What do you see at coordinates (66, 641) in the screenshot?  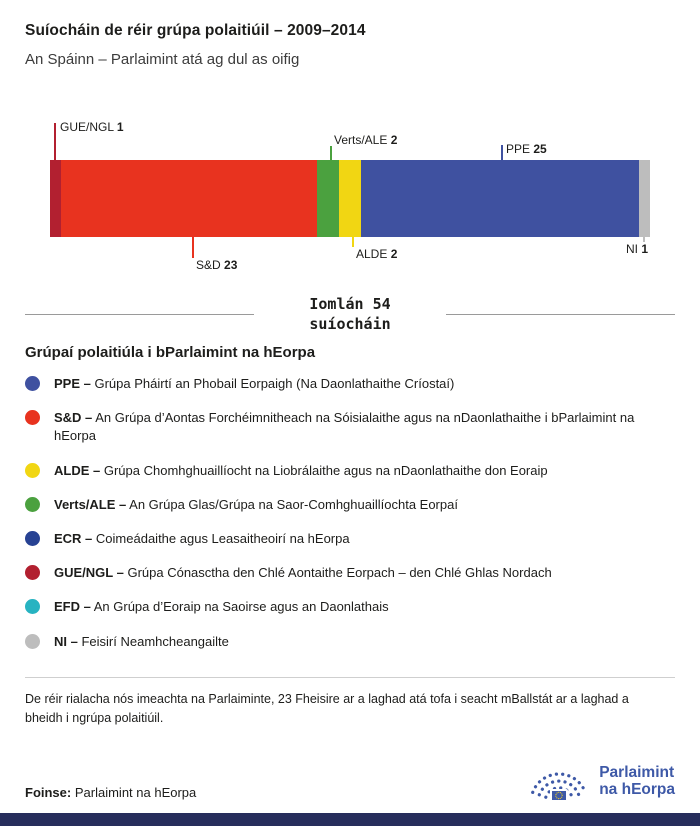 I see `legend-abbr: NI –` at bounding box center [66, 641].